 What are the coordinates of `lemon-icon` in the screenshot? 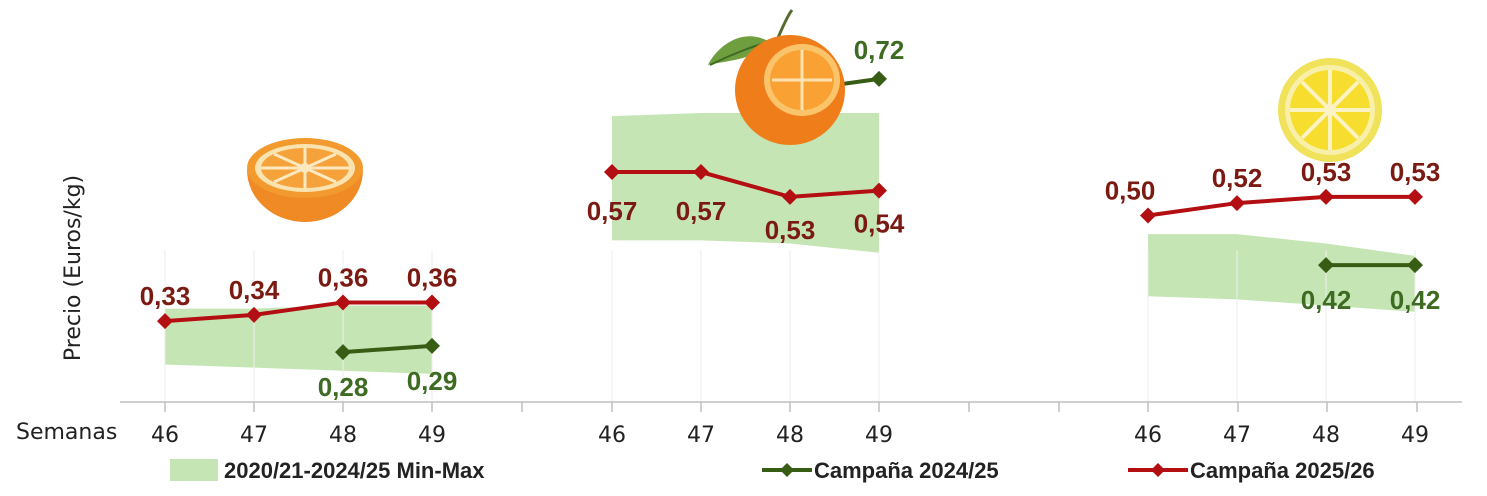 It's located at (1330, 110).